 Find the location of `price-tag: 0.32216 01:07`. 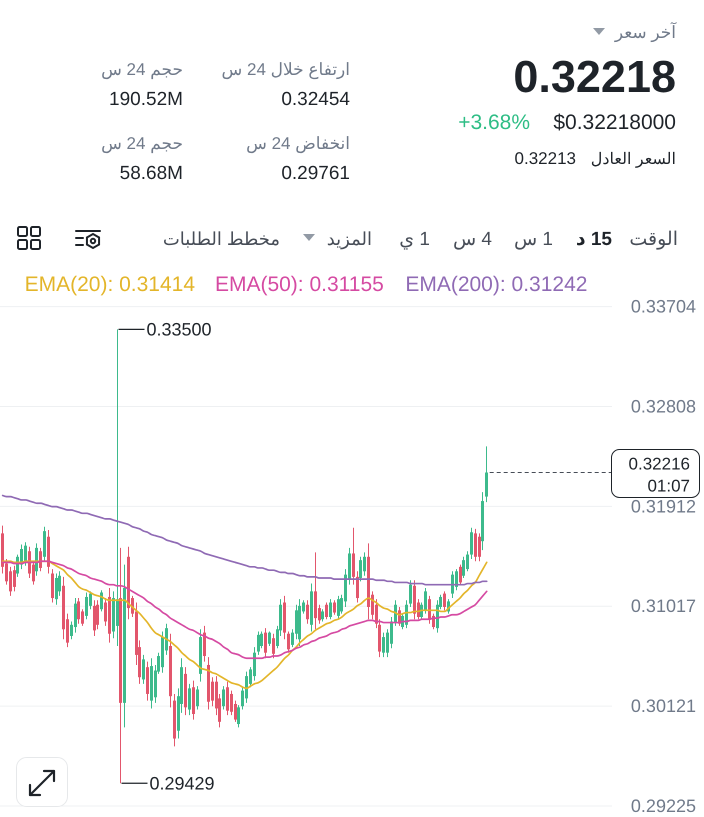

price-tag: 0.32216 01:07 is located at coordinates (655, 473).